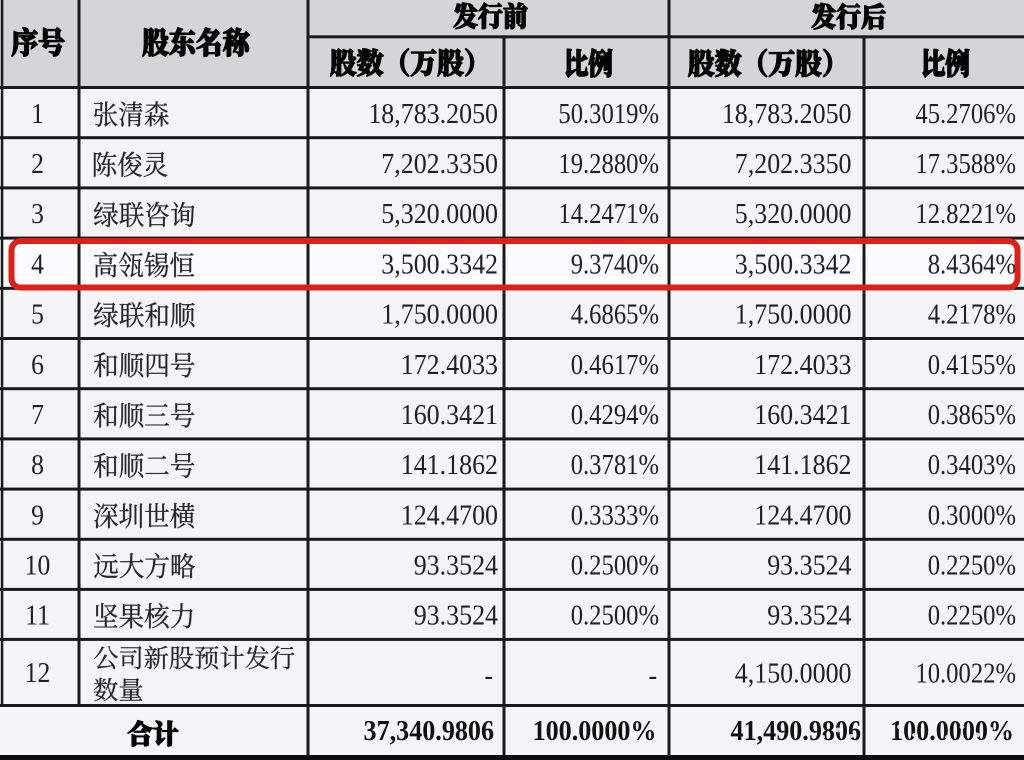  Describe the element at coordinates (972, 263) in the screenshot. I see `svg-text: 8.4364%` at that location.